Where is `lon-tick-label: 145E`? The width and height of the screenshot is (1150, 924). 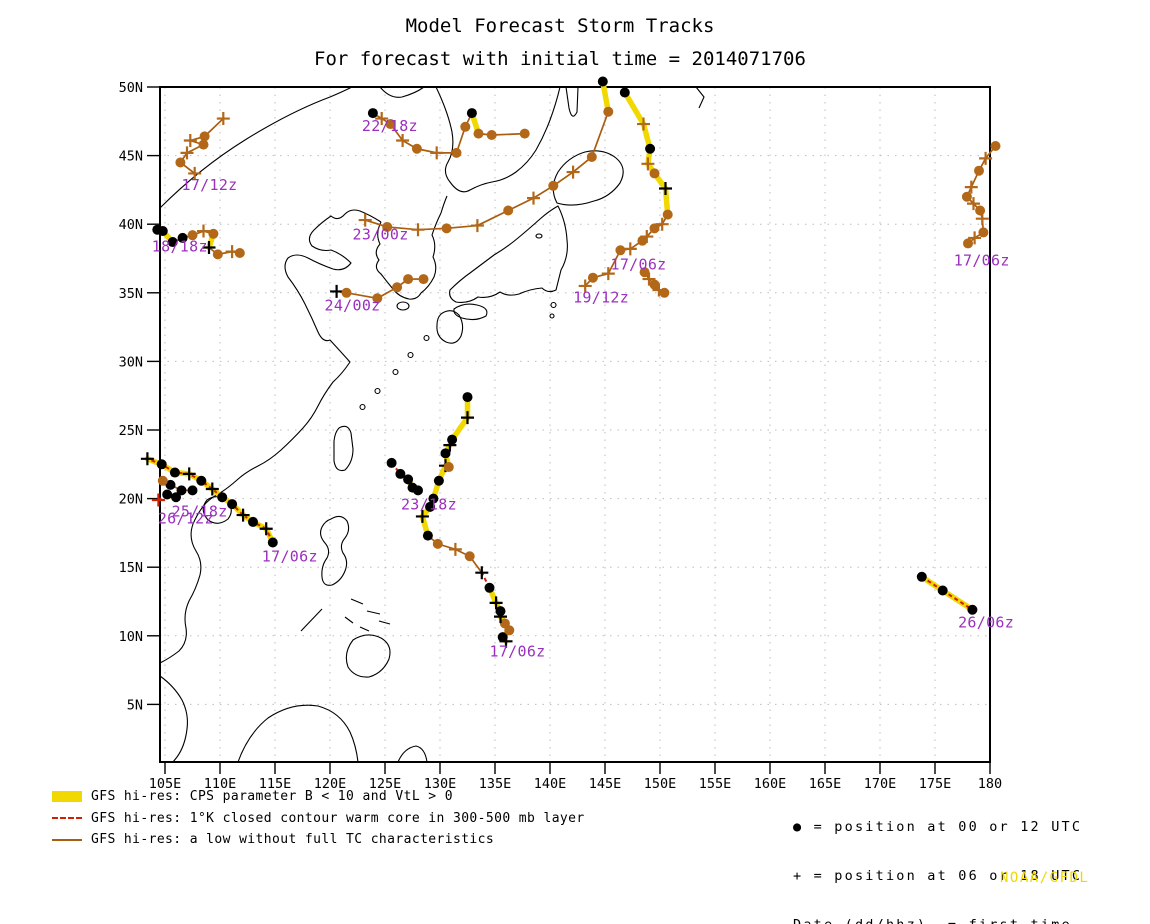 lon-tick-label: 145E is located at coordinates (605, 784).